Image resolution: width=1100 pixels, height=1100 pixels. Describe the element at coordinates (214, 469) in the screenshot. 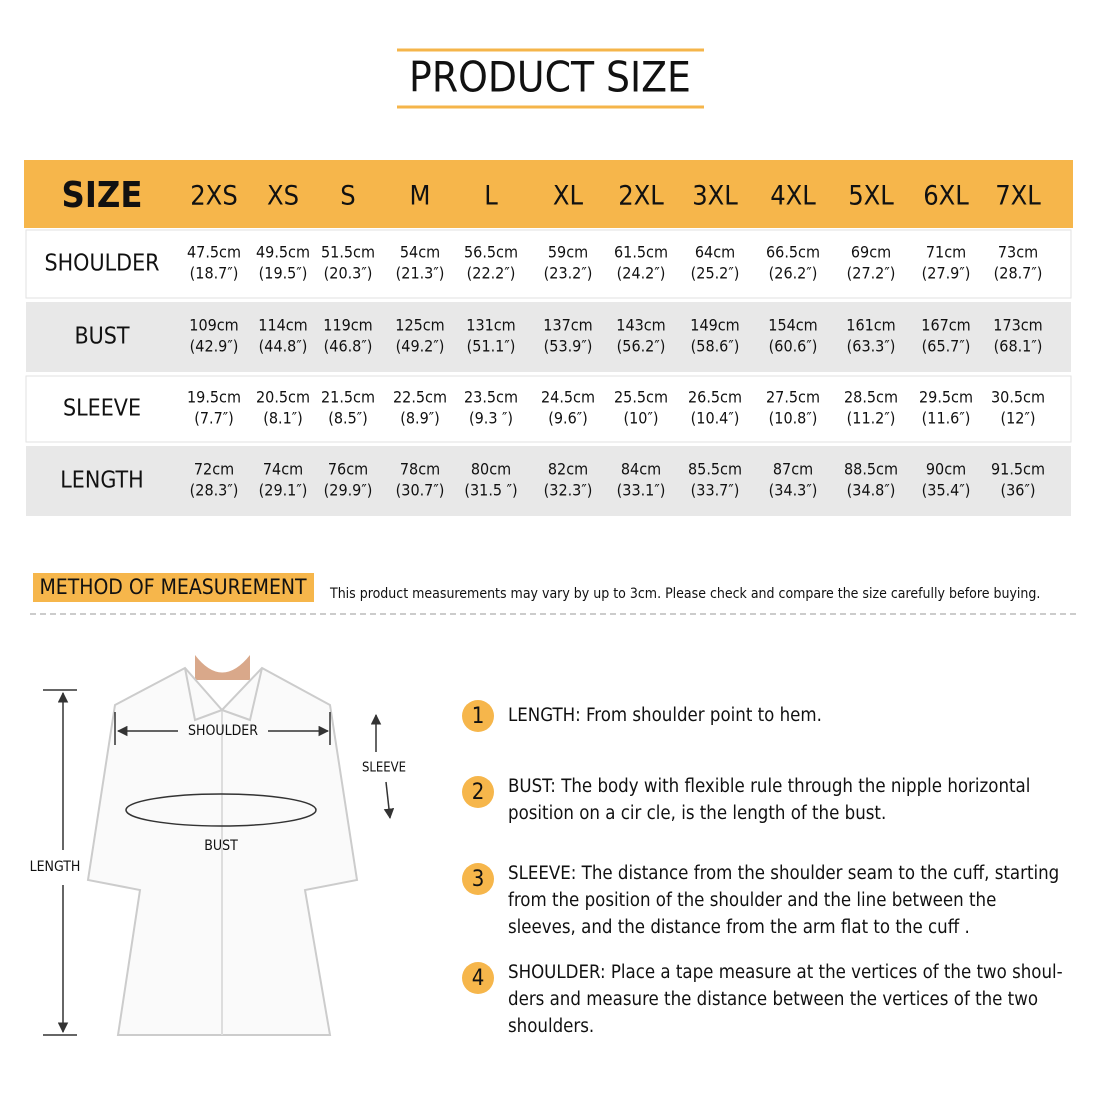

I see `cell-cm: 72cm` at that location.